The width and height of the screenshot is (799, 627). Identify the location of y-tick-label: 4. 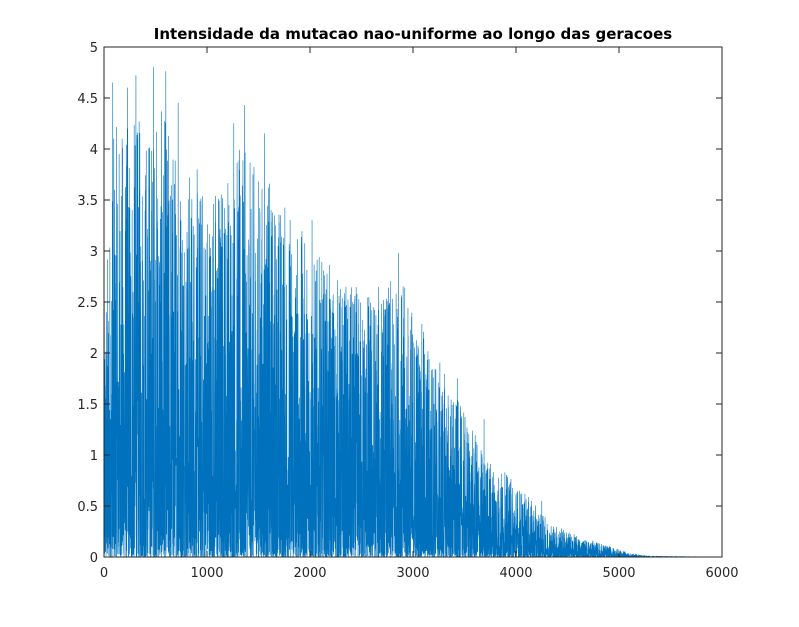
(94, 150).